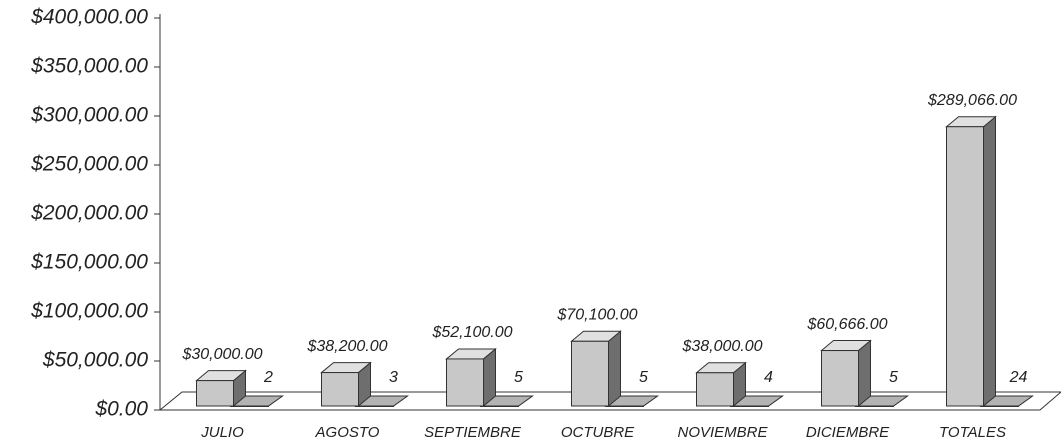 The width and height of the screenshot is (1061, 444). Describe the element at coordinates (721, 346) in the screenshot. I see `data-label: $38,000.00` at that location.